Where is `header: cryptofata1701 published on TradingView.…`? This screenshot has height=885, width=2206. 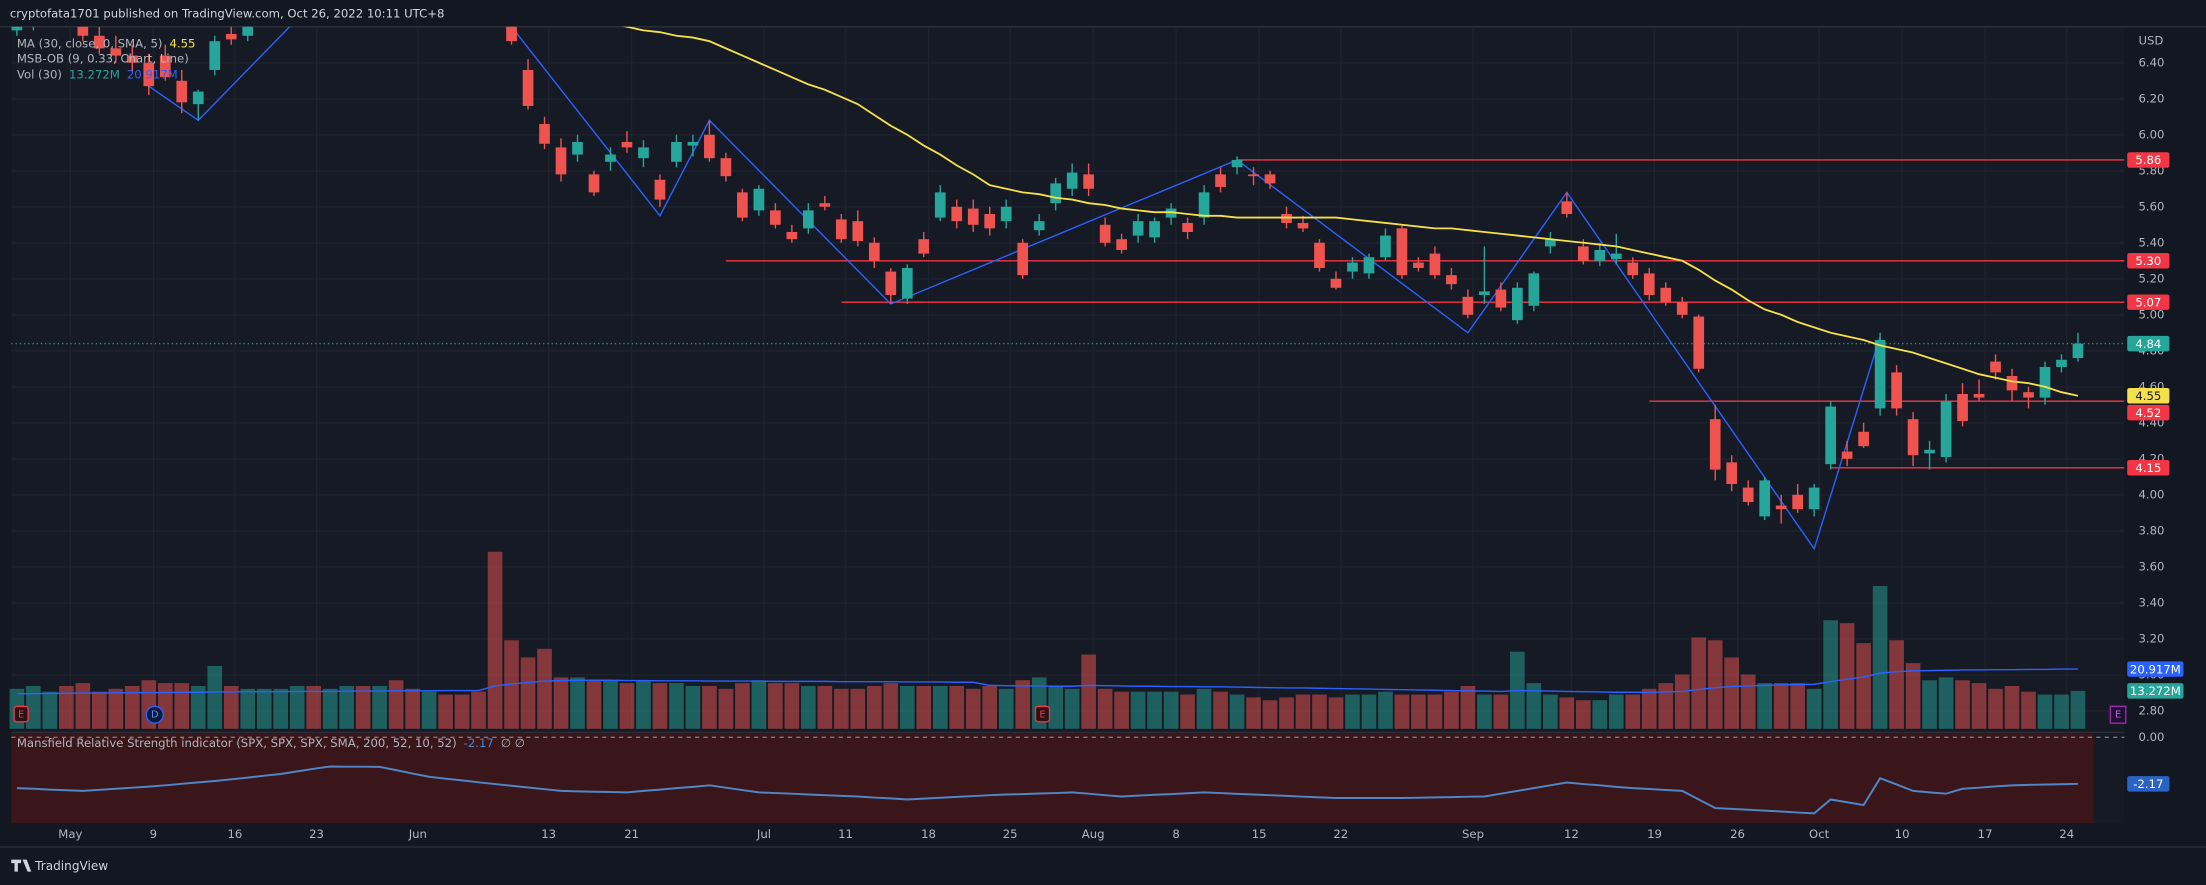 header: cryptofata1701 published on TradingView.… is located at coordinates (227, 14).